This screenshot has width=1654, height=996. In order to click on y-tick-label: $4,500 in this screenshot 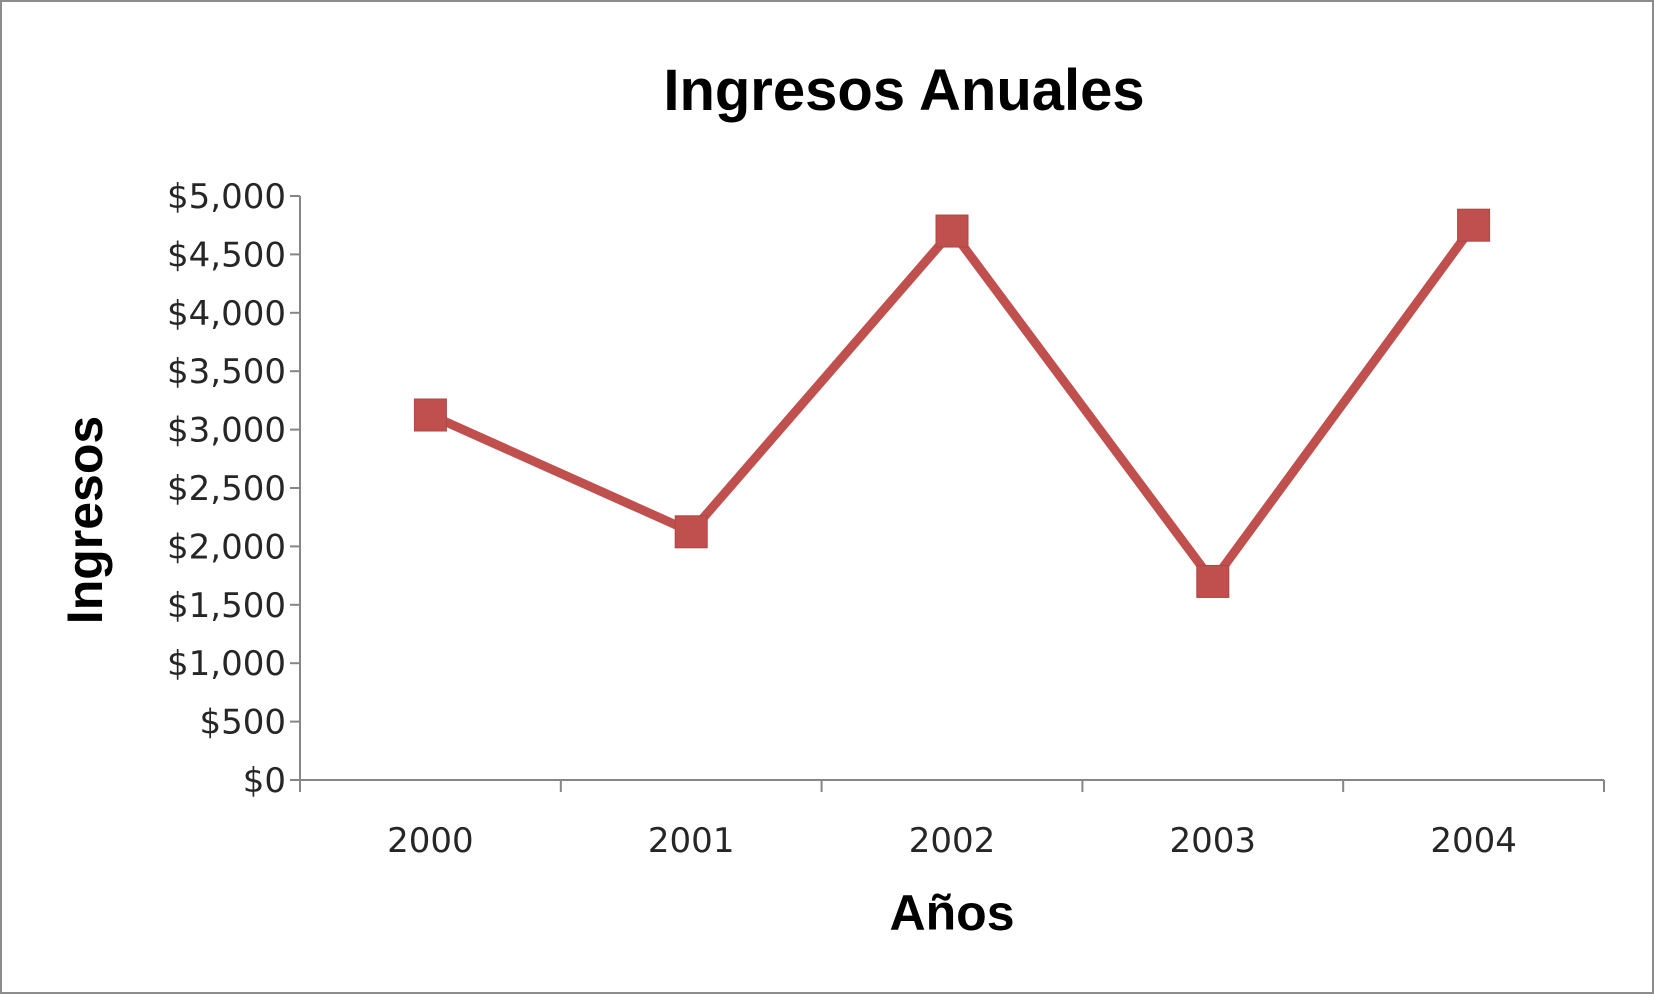, I will do `click(226, 255)`.